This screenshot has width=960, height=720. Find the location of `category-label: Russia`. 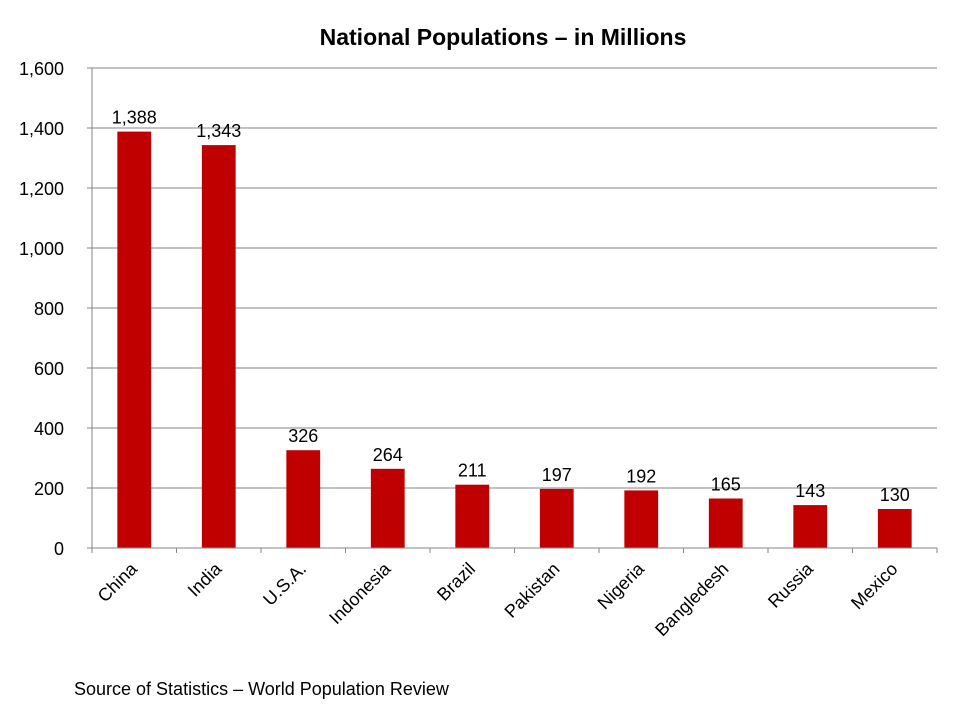

category-label: Russia is located at coordinates (791, 585).